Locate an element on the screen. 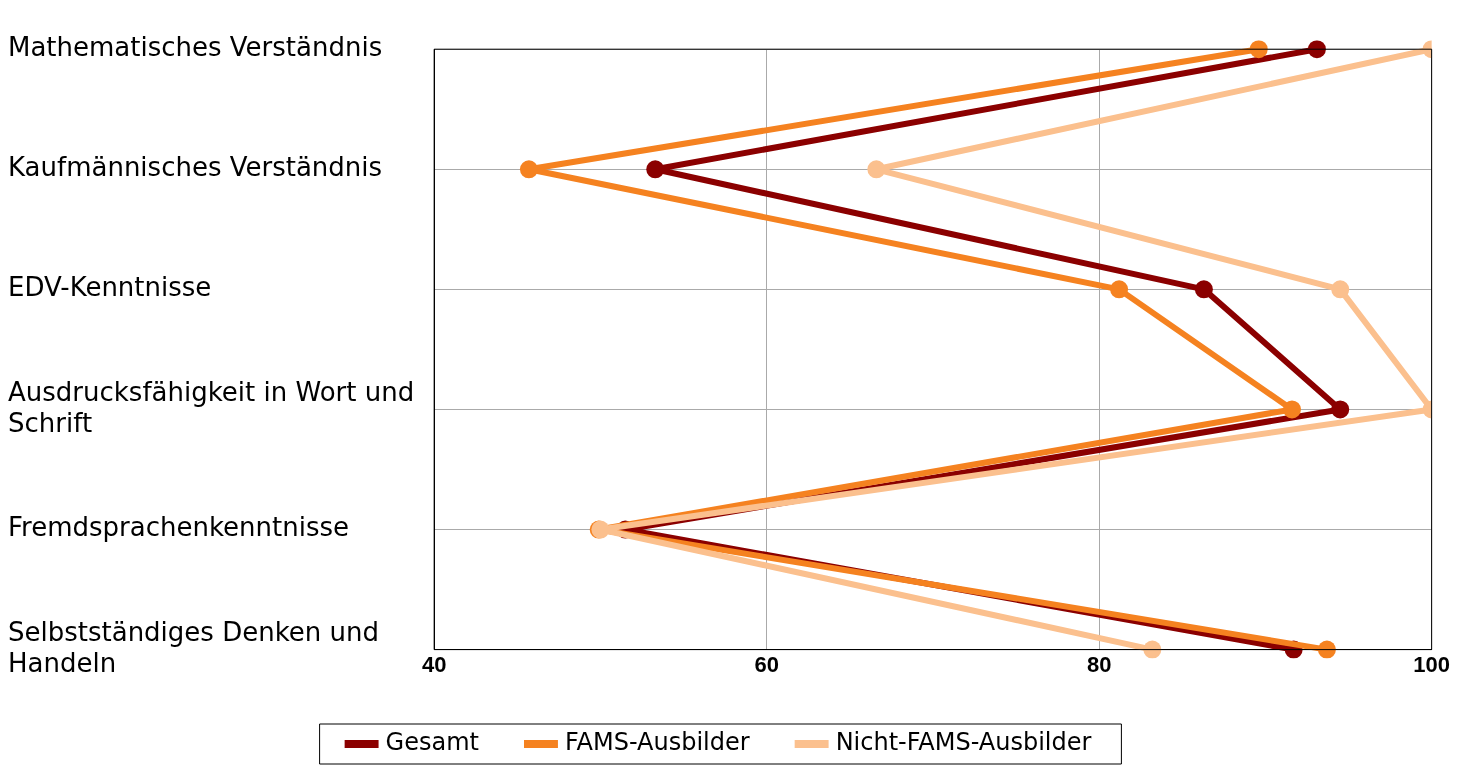 The width and height of the screenshot is (1461, 774). x-tick-label: 80 is located at coordinates (1099, 664).